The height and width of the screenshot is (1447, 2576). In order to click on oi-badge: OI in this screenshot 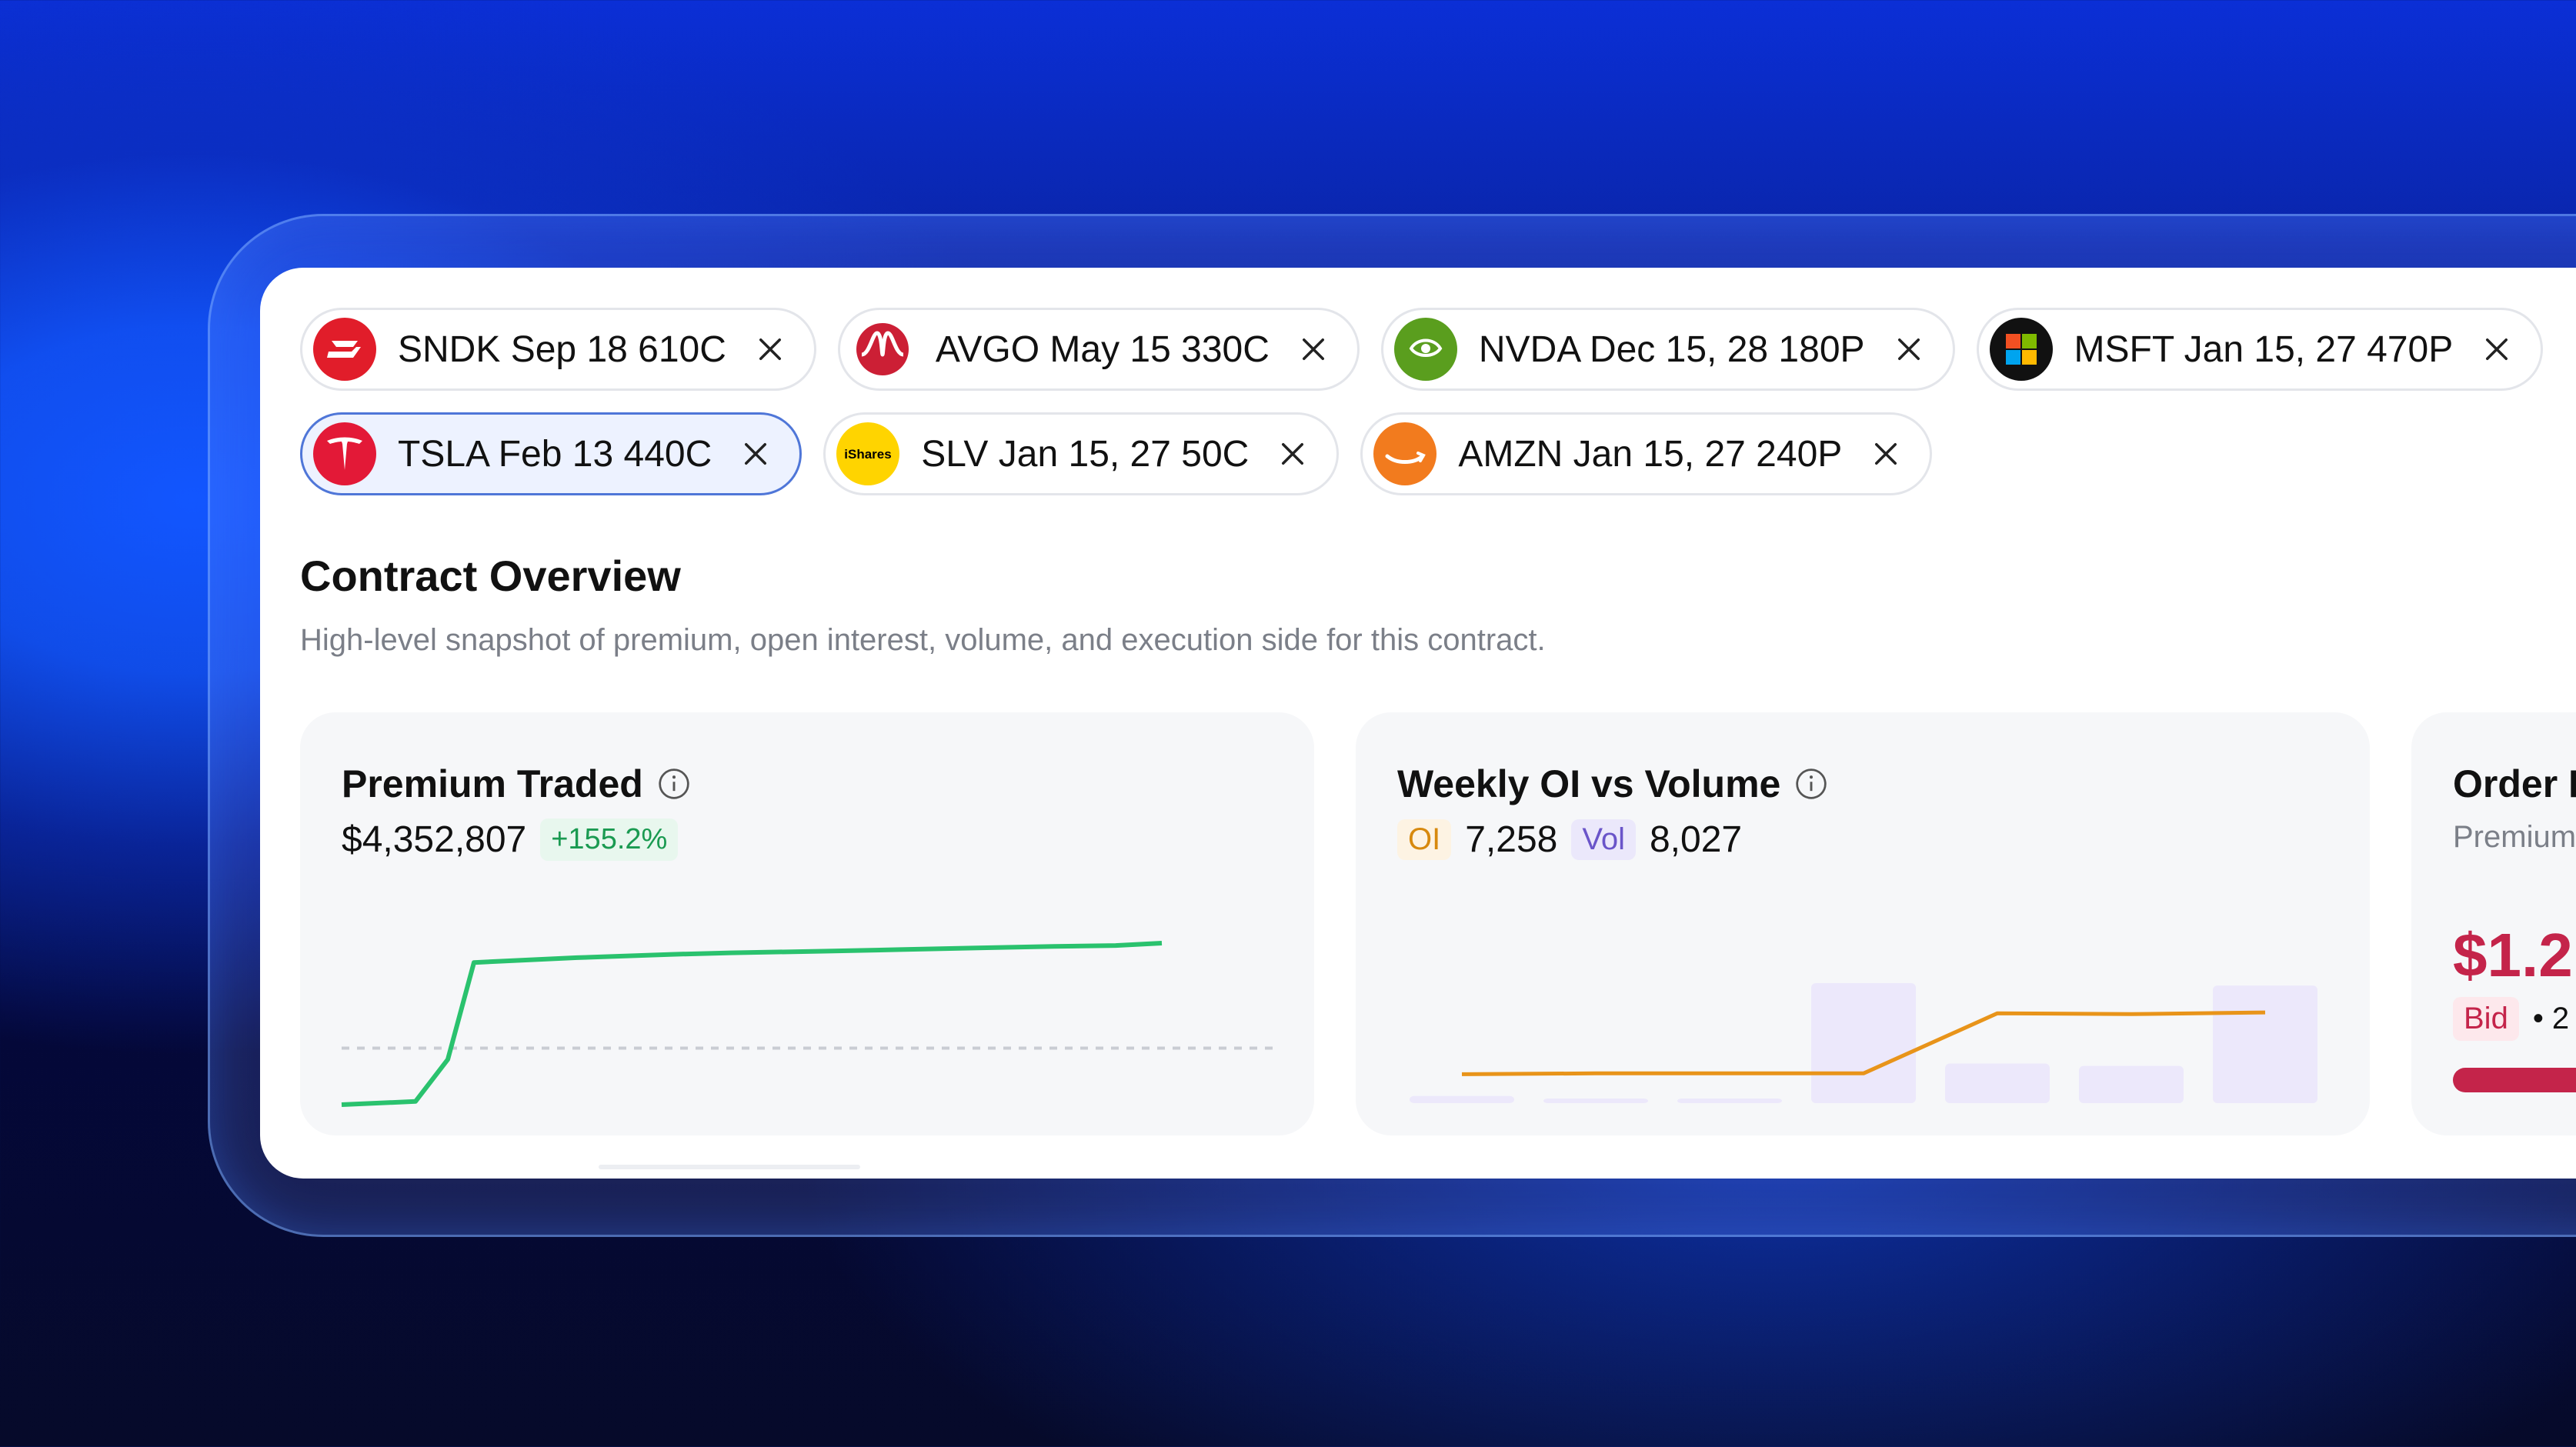, I will do `click(1424, 839)`.